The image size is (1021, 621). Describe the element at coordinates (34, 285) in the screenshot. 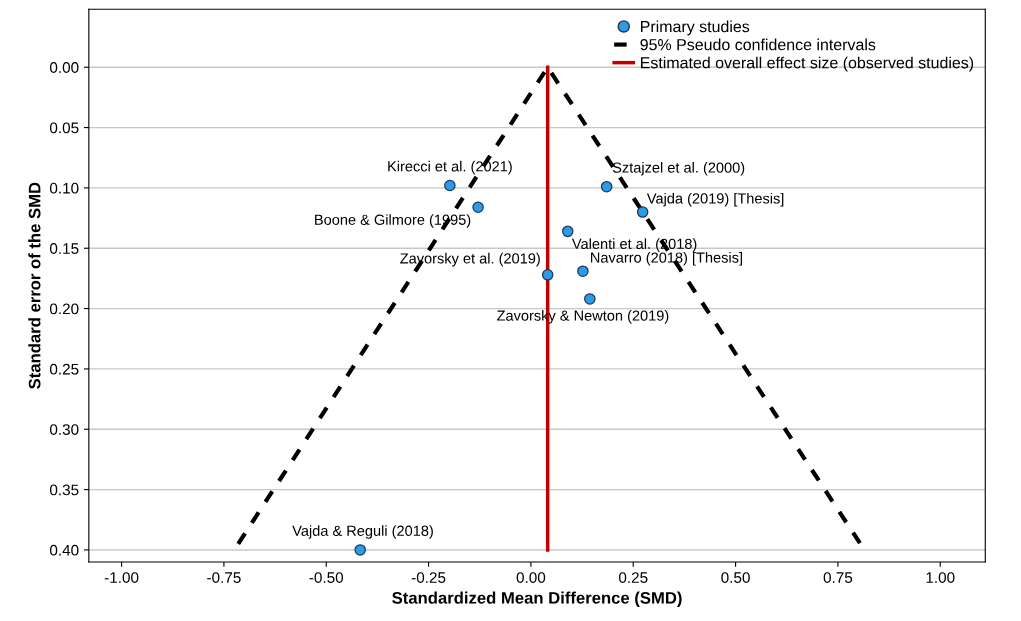

I see `y-axis-title: Standard error of the SMD` at that location.